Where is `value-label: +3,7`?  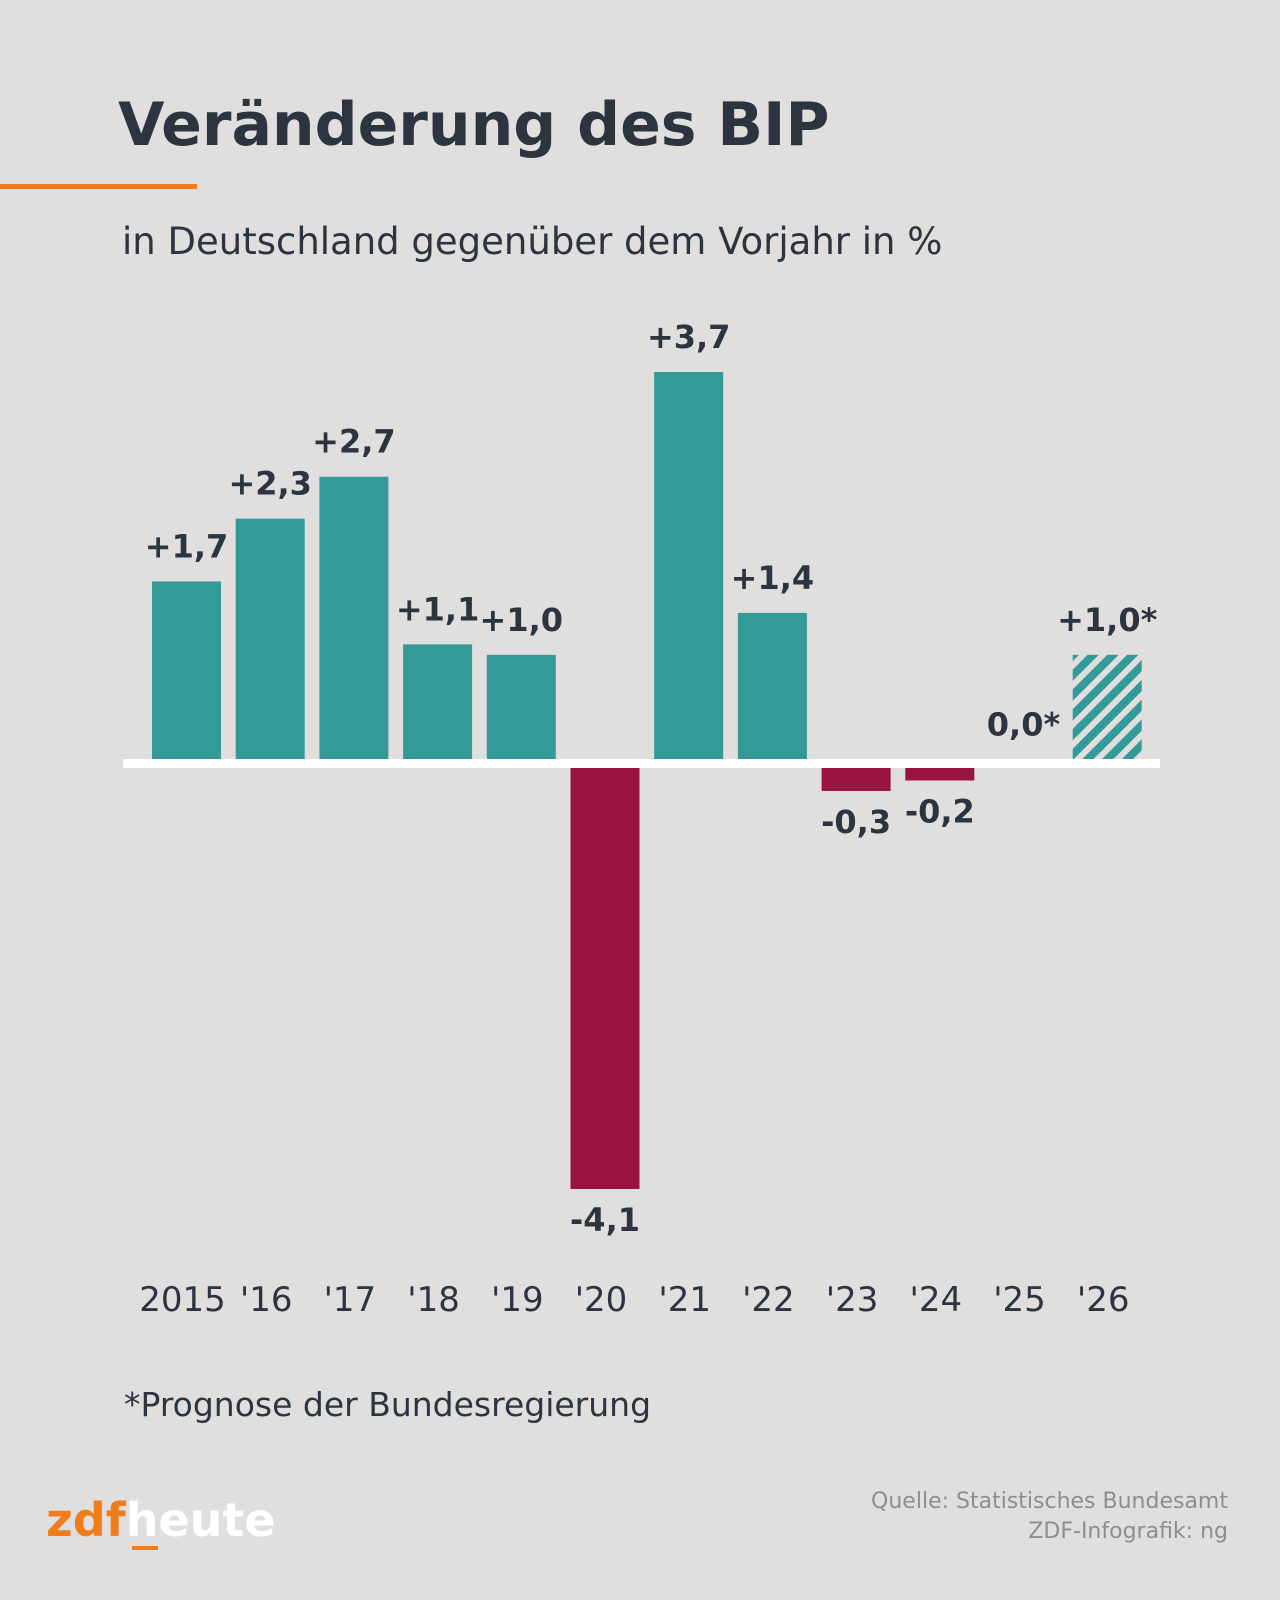
value-label: +3,7 is located at coordinates (689, 337).